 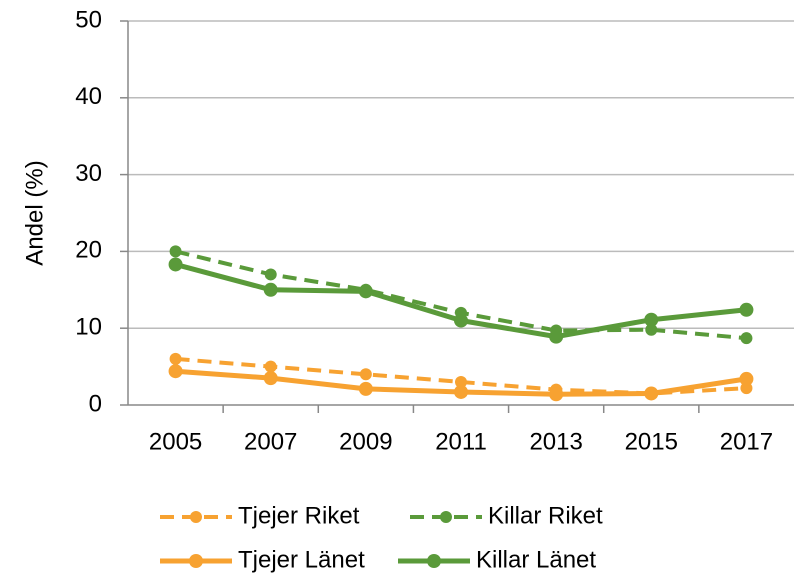 What do you see at coordinates (88, 250) in the screenshot?
I see `y-tick-label: 20` at bounding box center [88, 250].